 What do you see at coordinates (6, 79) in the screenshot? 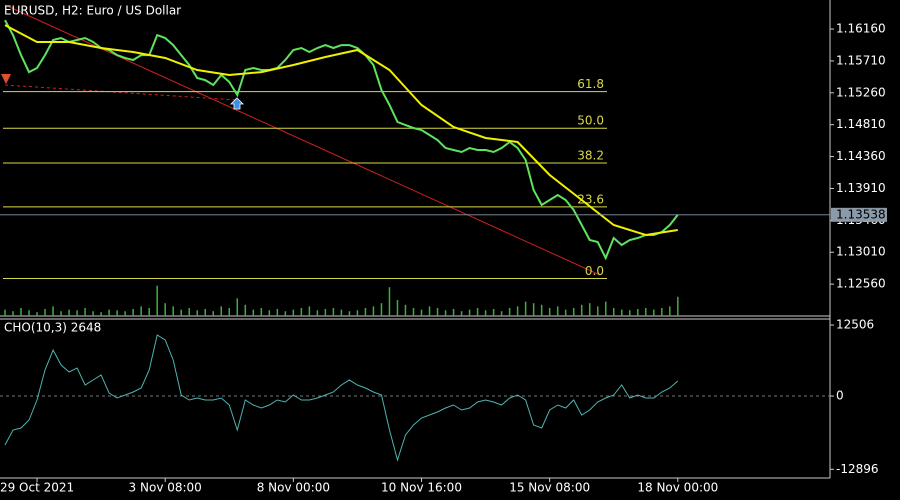
I see `sell-marker` at bounding box center [6, 79].